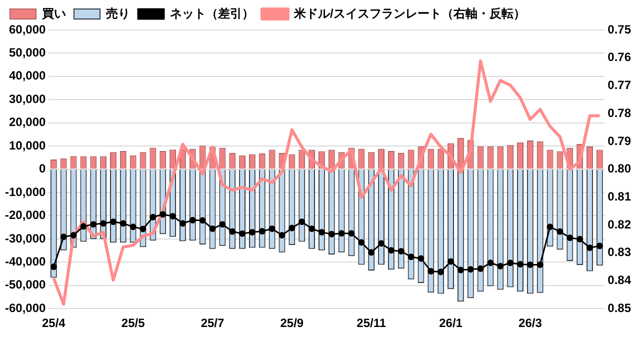  What do you see at coordinates (118, 13) in the screenshot?
I see `legend-label: 売り` at bounding box center [118, 13].